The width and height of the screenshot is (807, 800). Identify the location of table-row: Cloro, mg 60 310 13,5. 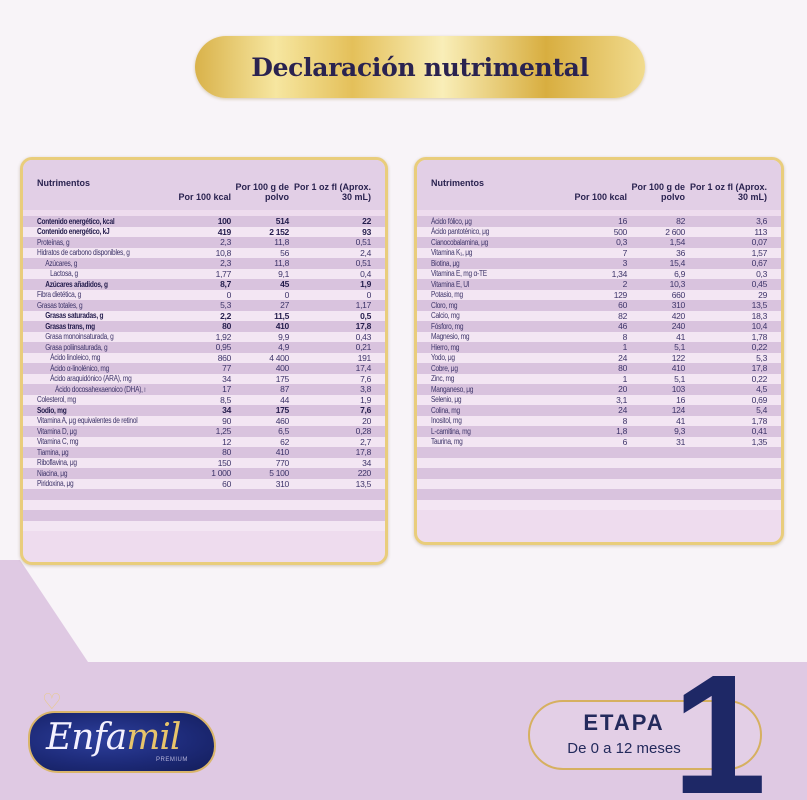
(599, 305).